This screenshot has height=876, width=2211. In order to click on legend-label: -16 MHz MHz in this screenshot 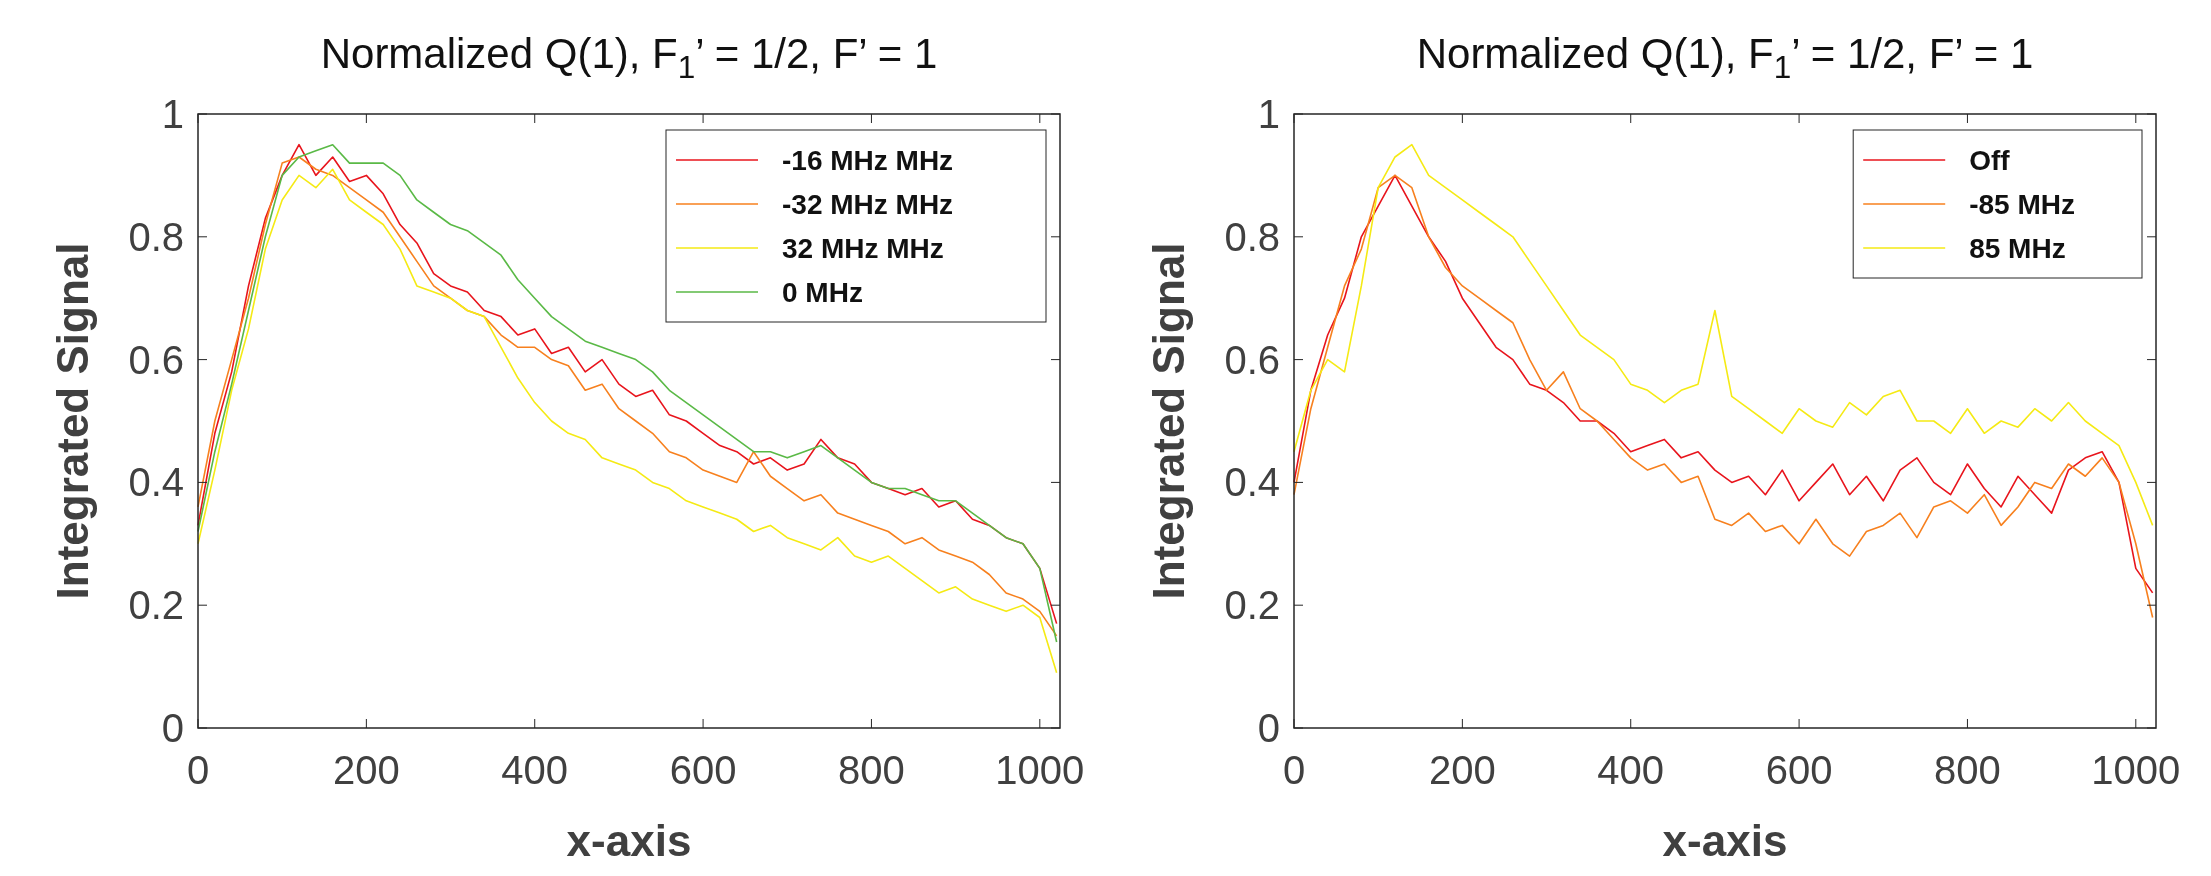, I will do `click(868, 160)`.